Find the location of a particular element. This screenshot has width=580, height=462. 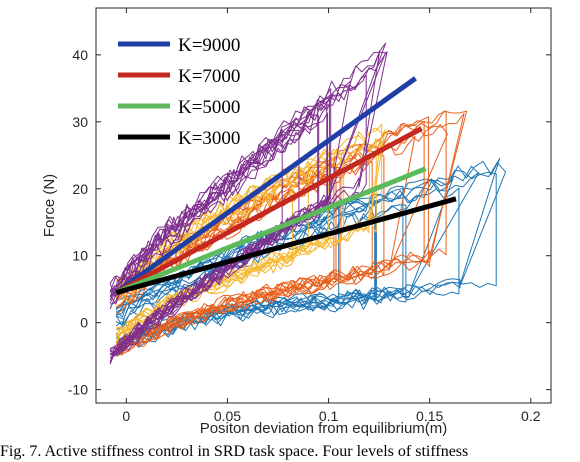

y-tick-label: 10 is located at coordinates (80, 256).